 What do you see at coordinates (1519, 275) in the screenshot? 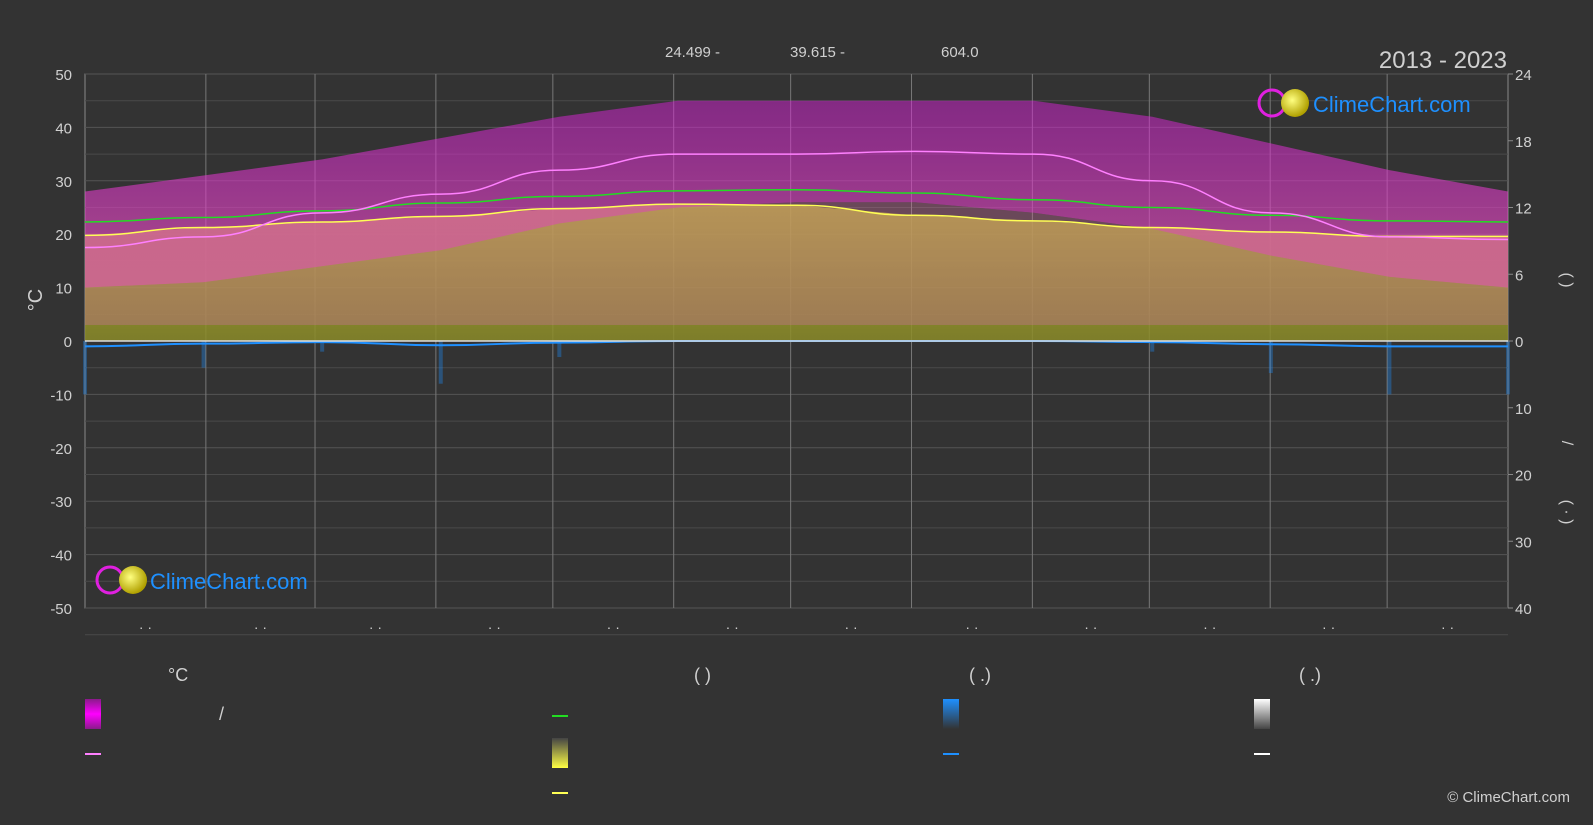
I see `y2-upper-tick-label: 6` at bounding box center [1519, 275].